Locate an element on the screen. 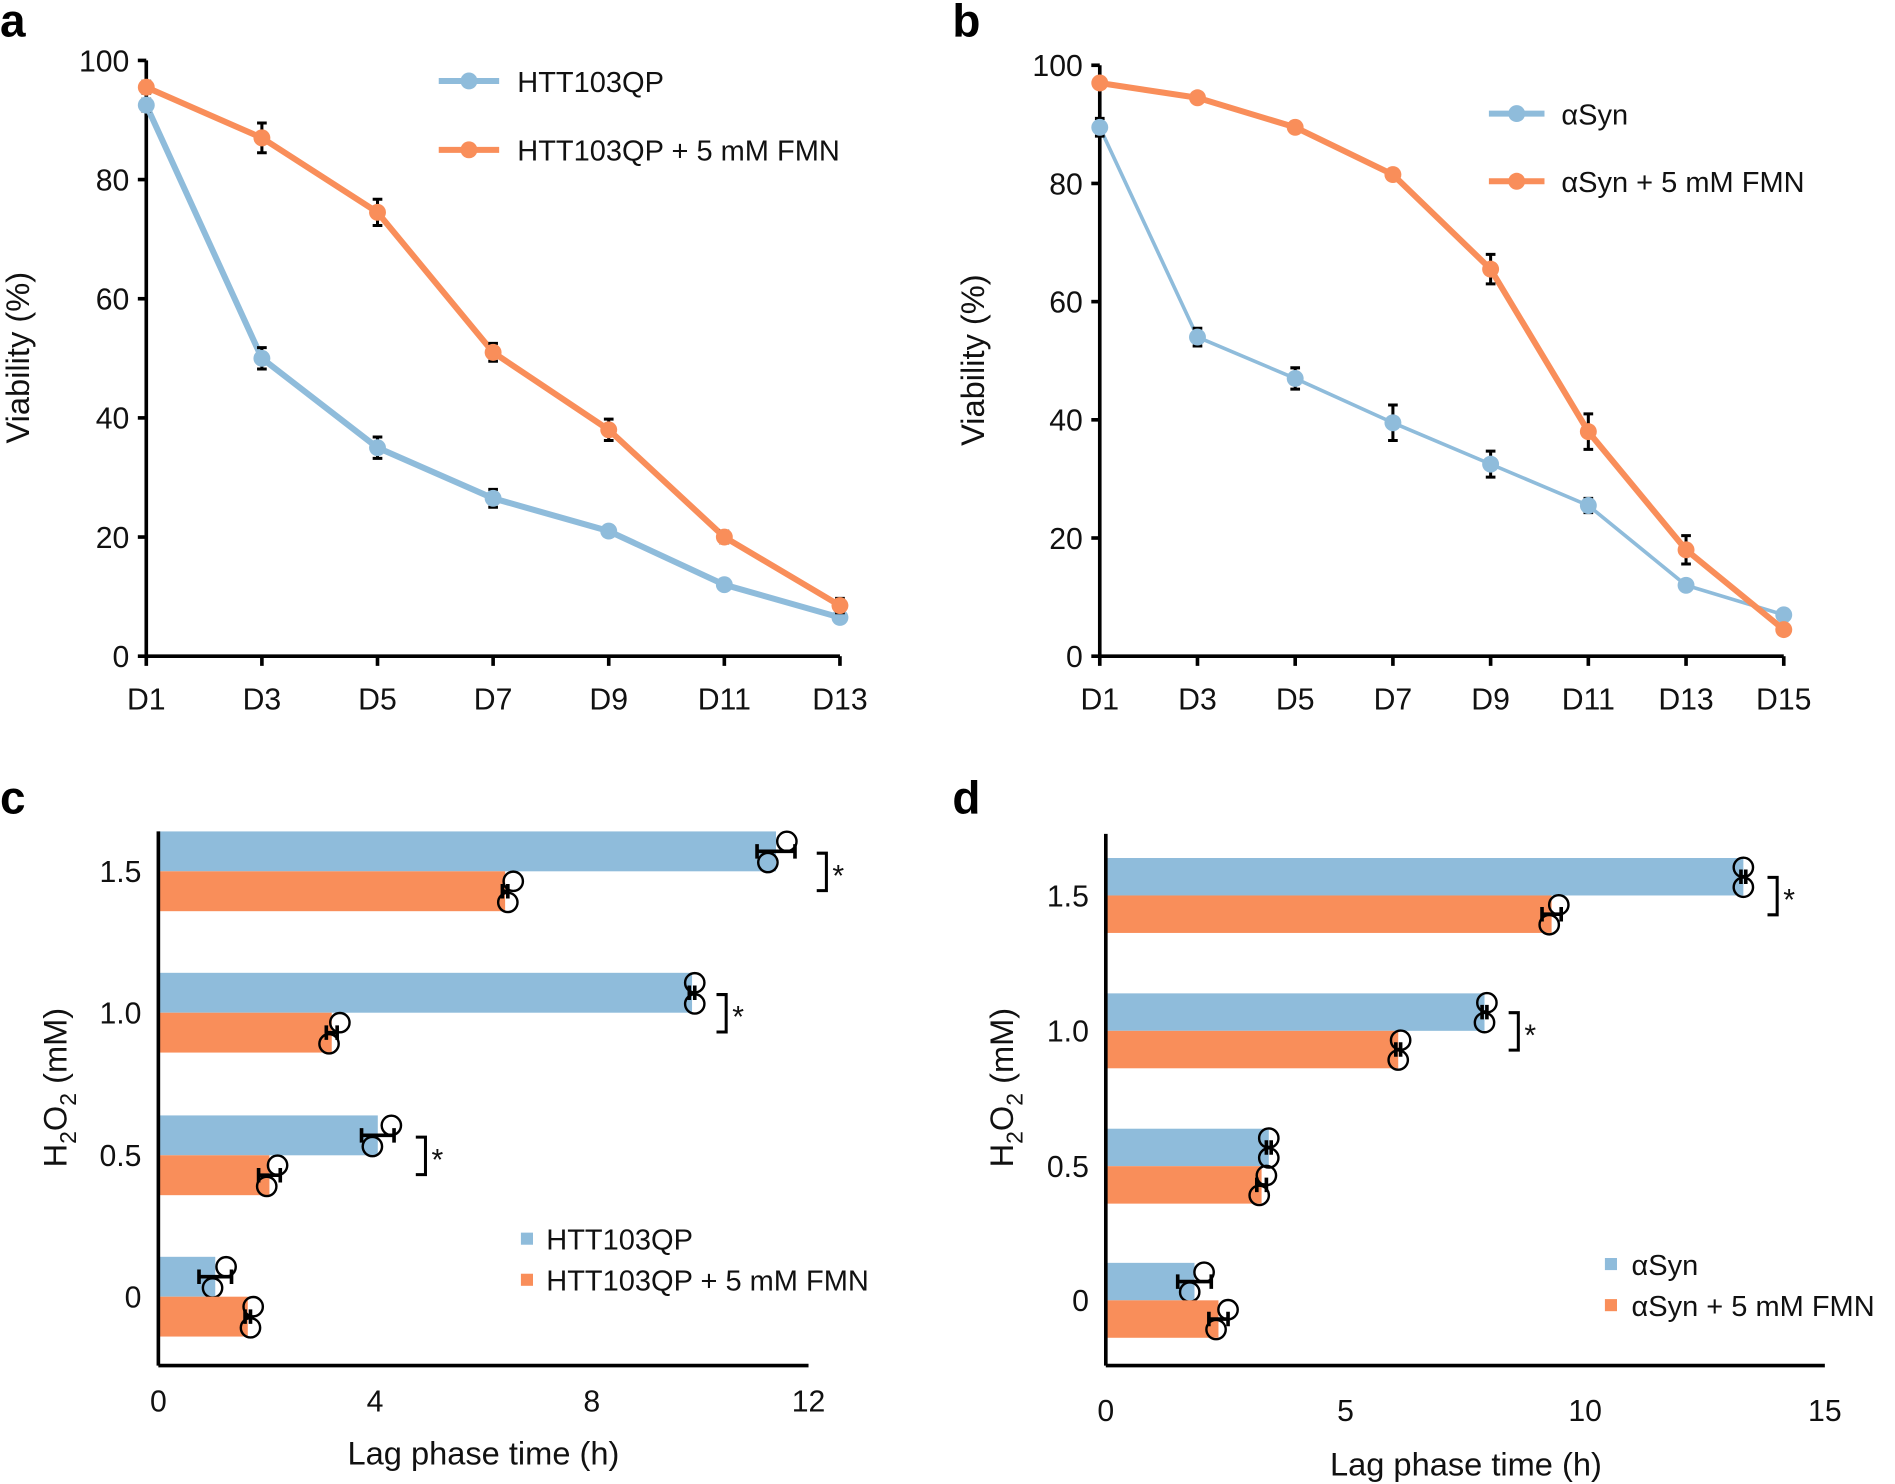 The width and height of the screenshot is (1895, 1484). x-tick-label: D5 is located at coordinates (377, 699).